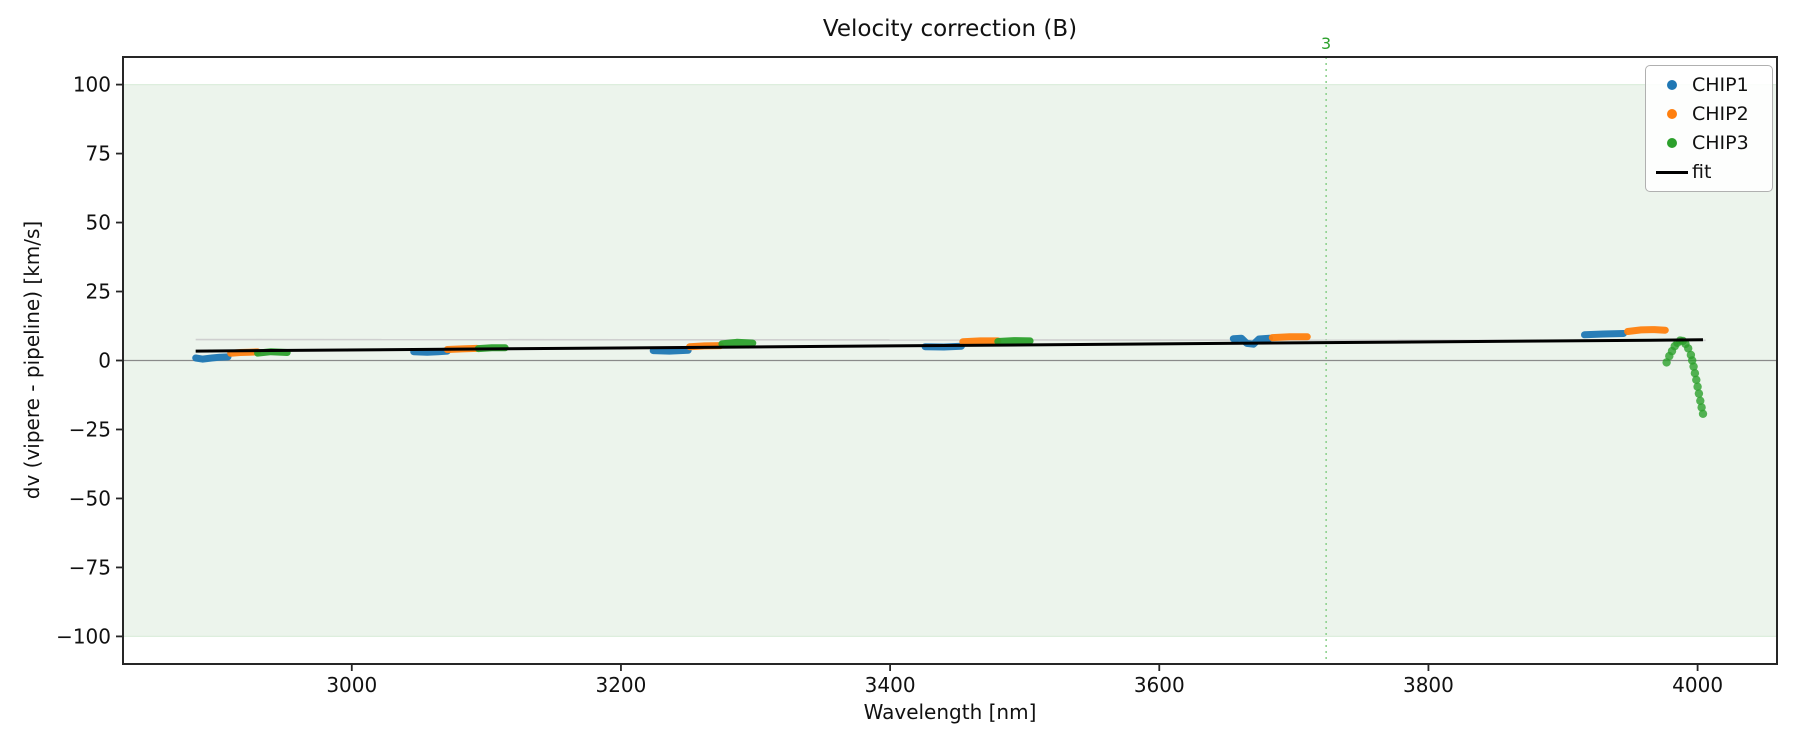 This screenshot has width=1800, height=750. What do you see at coordinates (1159, 685) in the screenshot?
I see `x-tick-label: 3600` at bounding box center [1159, 685].